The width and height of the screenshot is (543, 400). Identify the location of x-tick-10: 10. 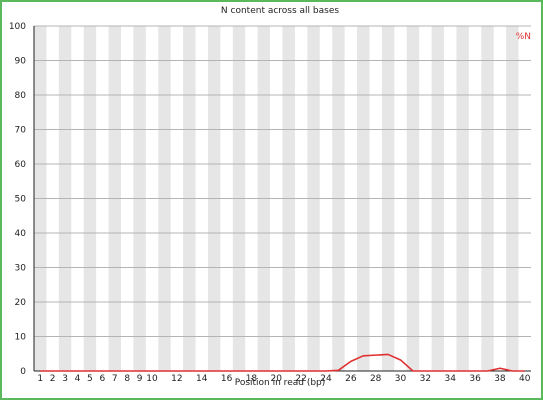
(152, 379).